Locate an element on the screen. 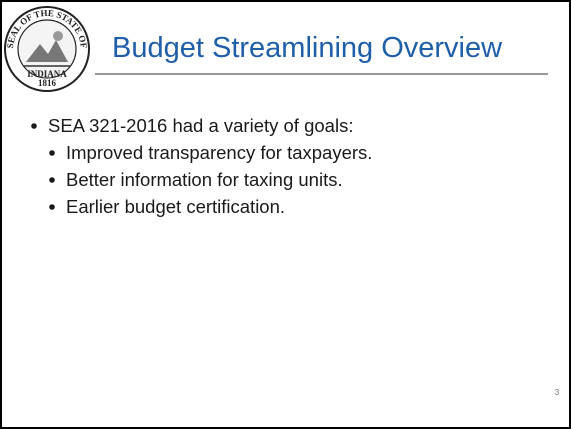 The width and height of the screenshot is (571, 429). seal-bottom-text: INDIANA is located at coordinates (47, 74).